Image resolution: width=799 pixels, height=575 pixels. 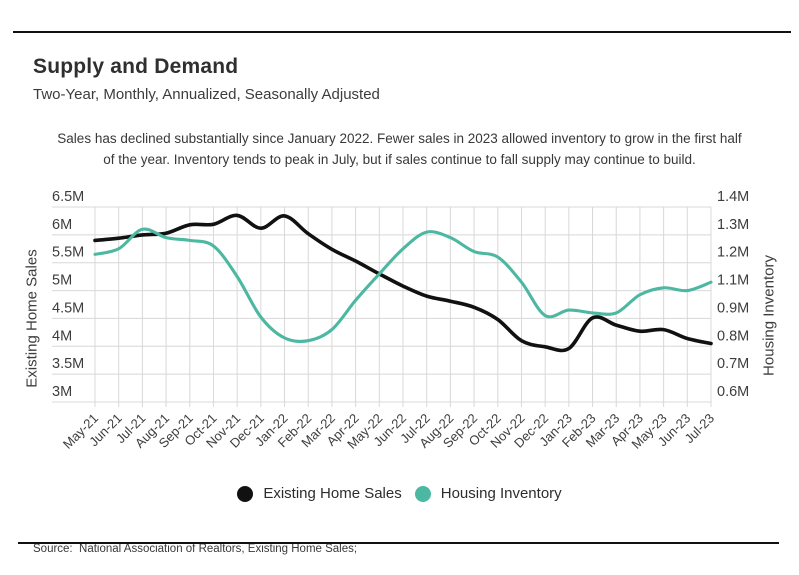 What do you see at coordinates (245, 493) in the screenshot?
I see `legend-dot-existing-home-sales` at bounding box center [245, 493].